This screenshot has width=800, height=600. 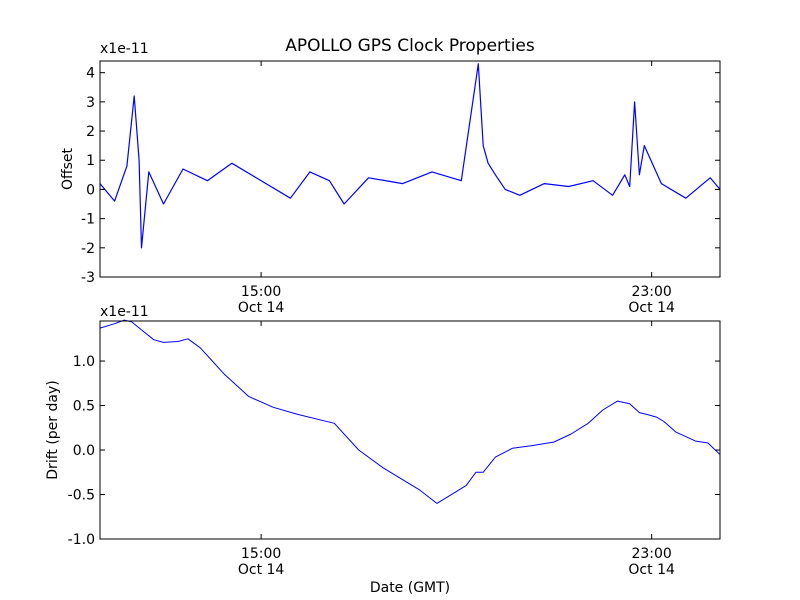 I want to click on offset-y-tick-label: 3, so click(x=90, y=103).